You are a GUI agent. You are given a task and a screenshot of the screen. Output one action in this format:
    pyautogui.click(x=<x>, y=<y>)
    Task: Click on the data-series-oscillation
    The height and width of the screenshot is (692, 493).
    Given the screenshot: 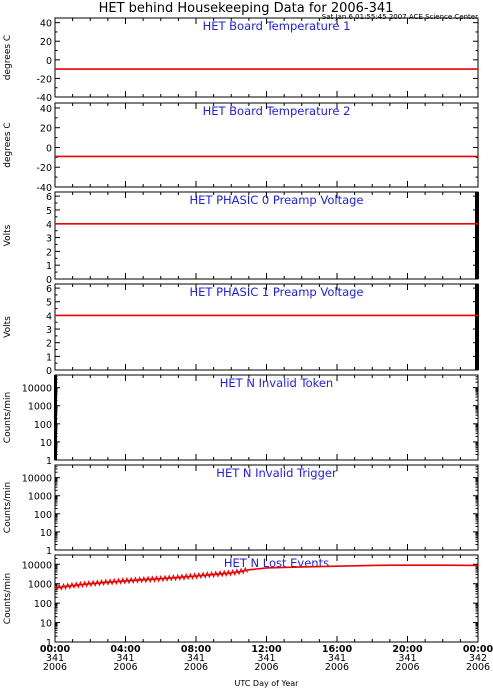 What is the action you would take?
    pyautogui.click(x=151, y=579)
    